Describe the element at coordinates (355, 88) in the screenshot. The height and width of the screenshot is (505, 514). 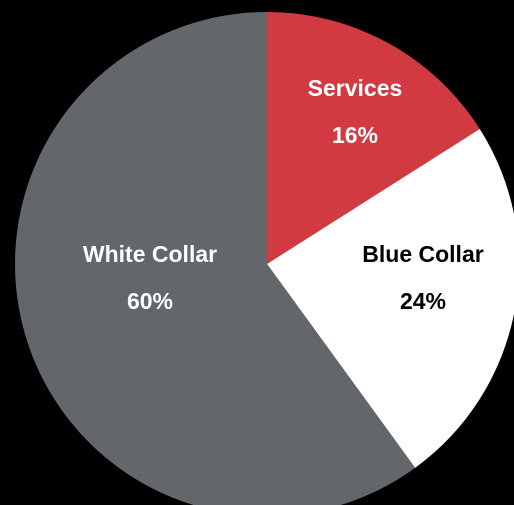
I see `slice-category-label: Services` at that location.